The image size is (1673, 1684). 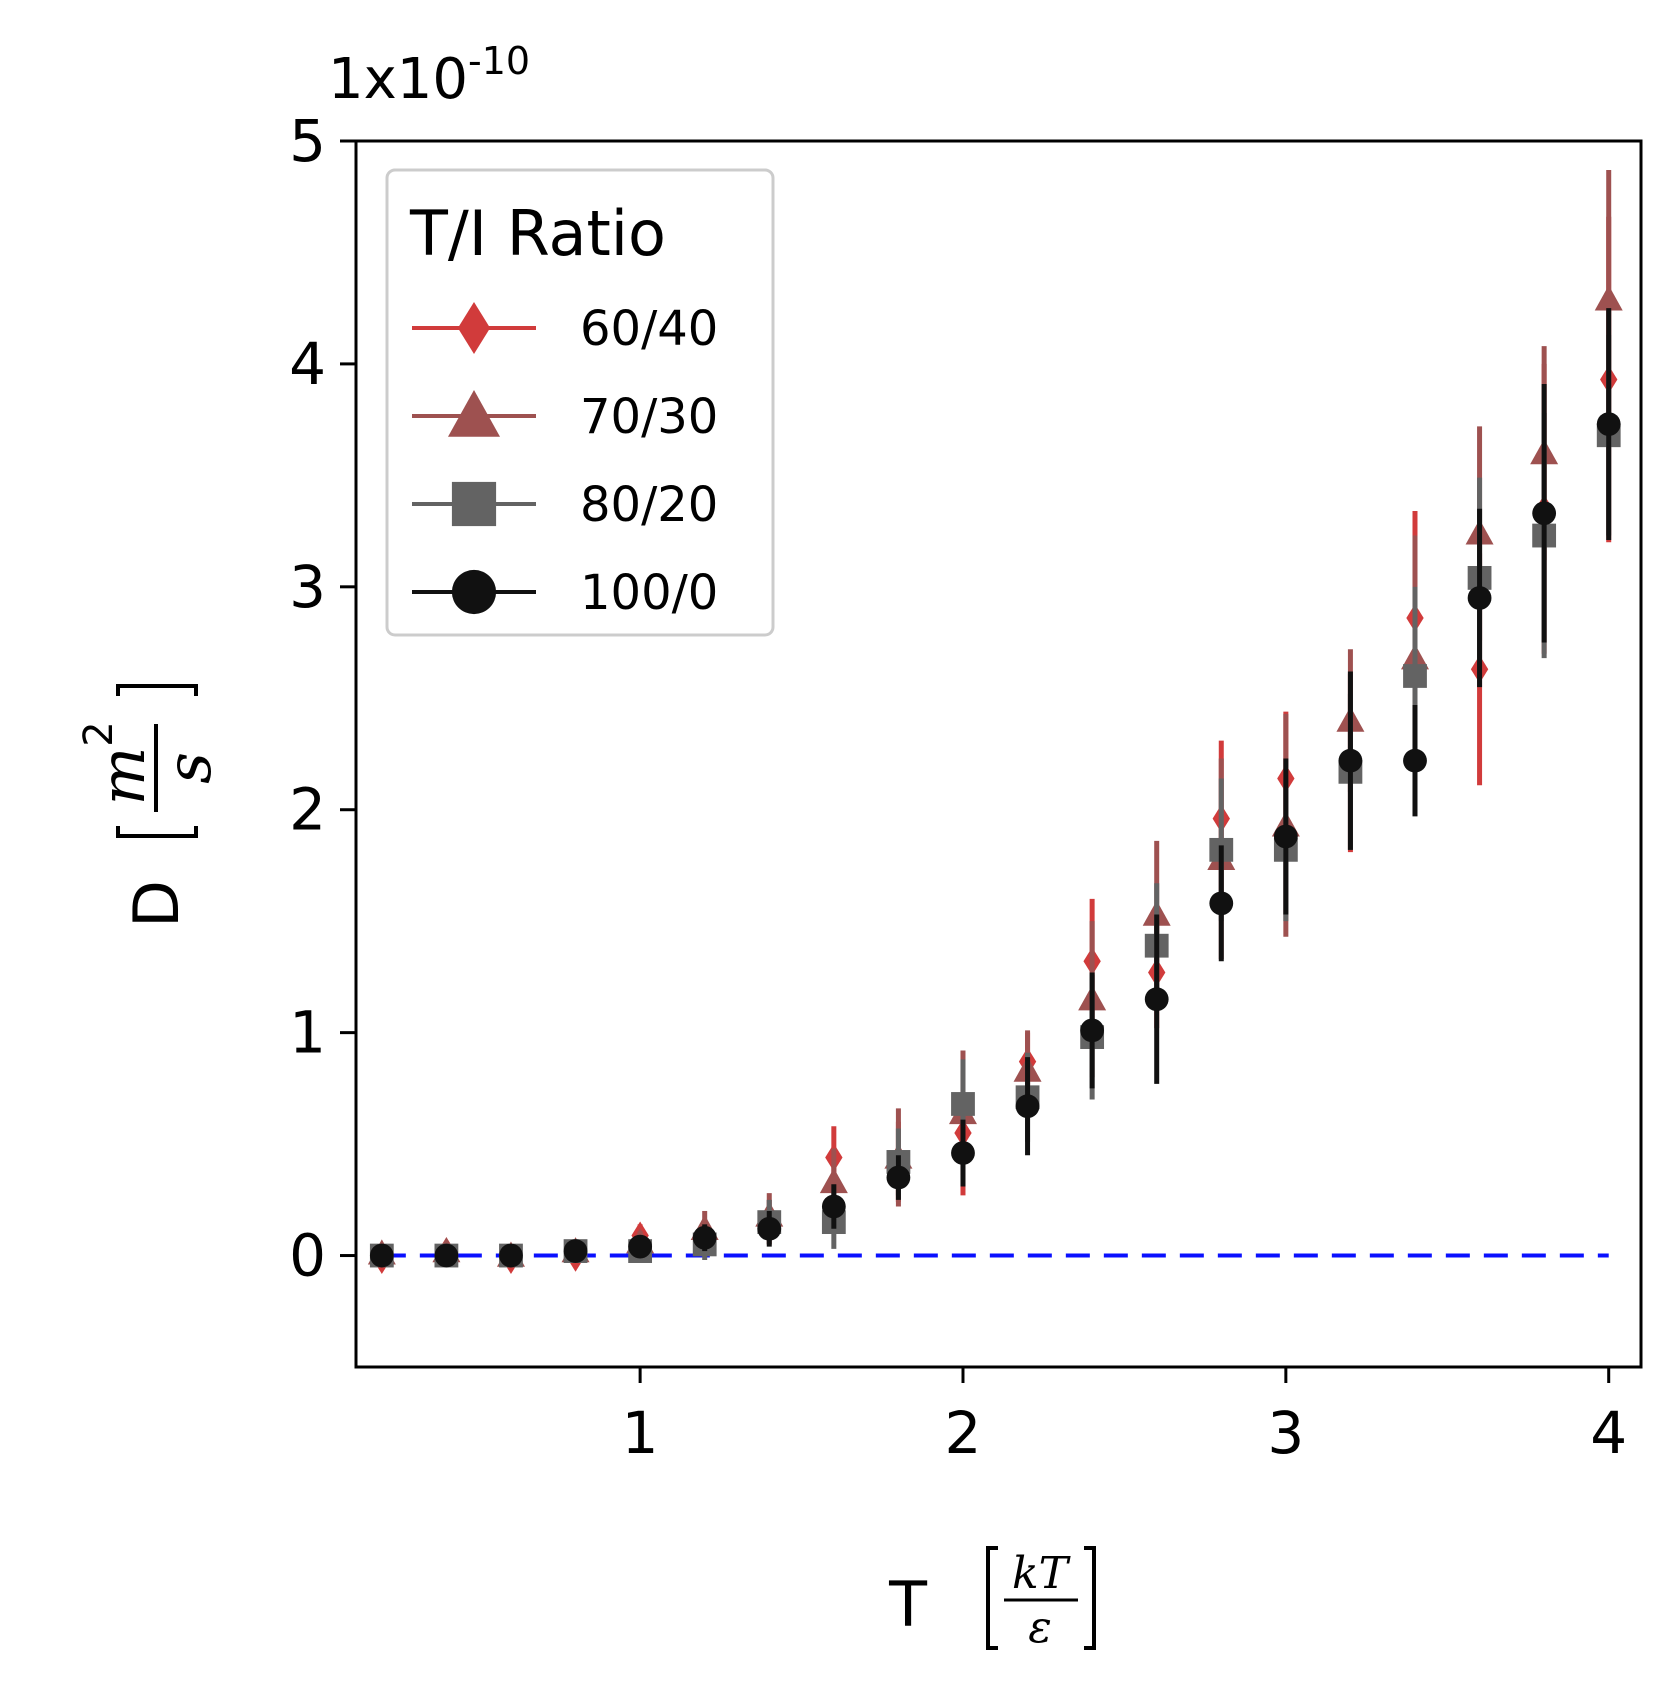 I want to click on y-offset-text: 1x10⁻¹⁰, so click(x=429, y=75).